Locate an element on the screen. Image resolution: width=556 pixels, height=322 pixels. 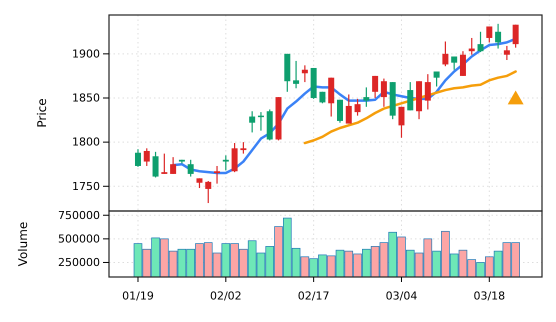
y-tick-label: 1750 is located at coordinates (86, 186).